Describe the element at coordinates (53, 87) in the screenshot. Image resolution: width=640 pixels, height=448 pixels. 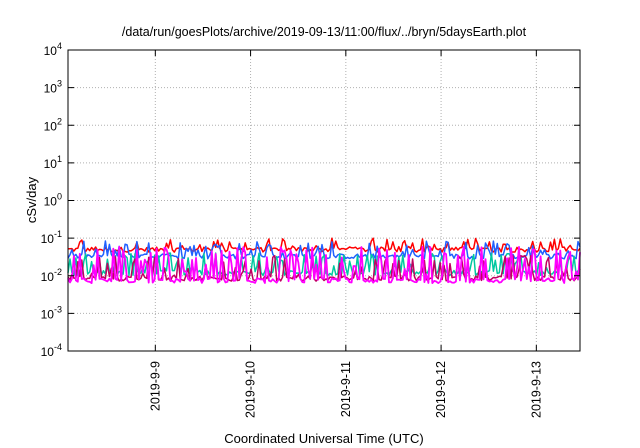
I see `y-tick-label: 10³` at that location.